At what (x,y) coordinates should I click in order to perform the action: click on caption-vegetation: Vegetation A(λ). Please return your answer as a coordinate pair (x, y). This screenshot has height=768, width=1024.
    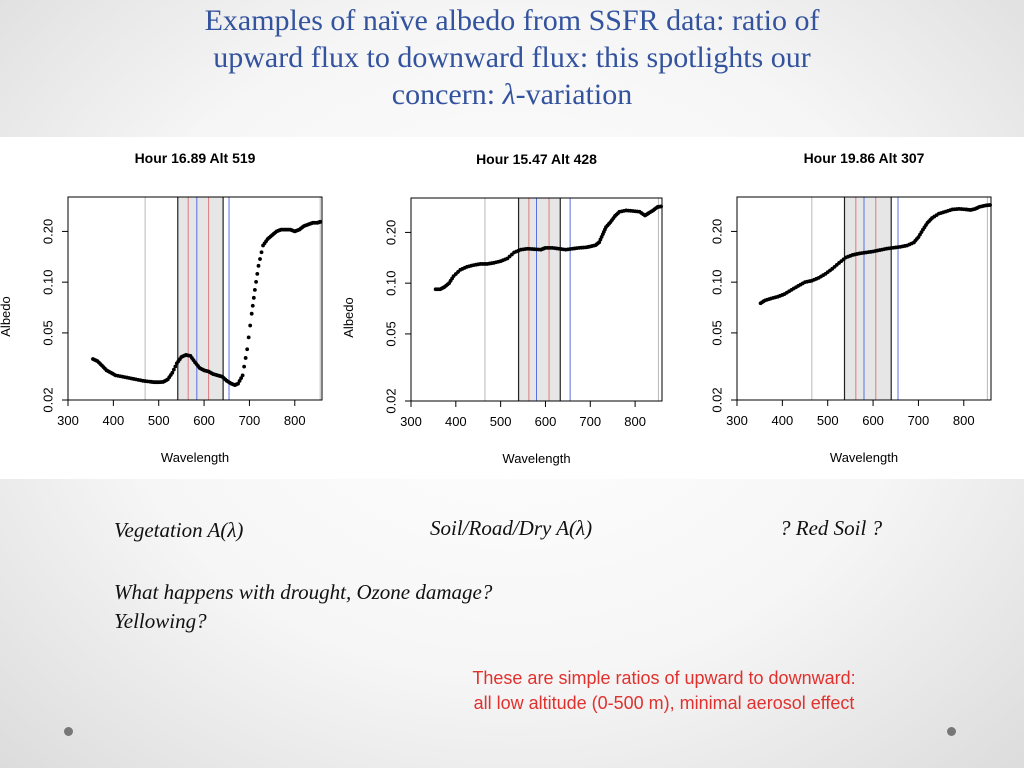
    Looking at the image, I should click on (179, 530).